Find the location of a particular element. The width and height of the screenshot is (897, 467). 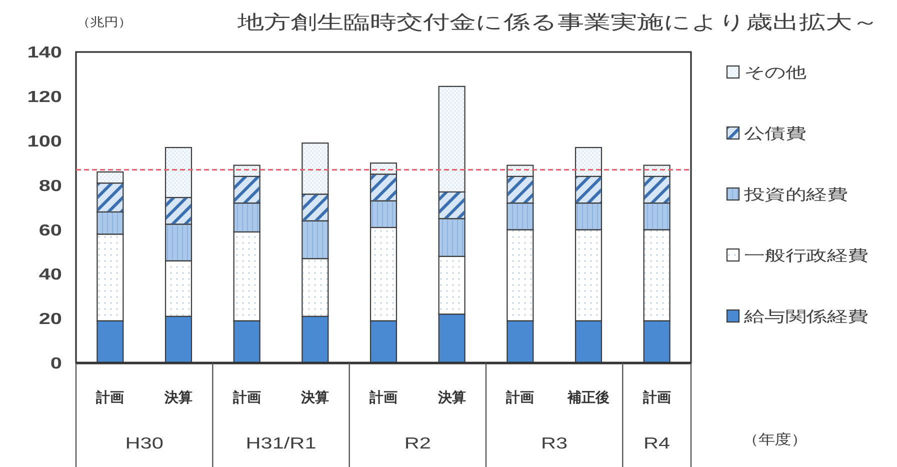

x-axis-title: （年度） is located at coordinates (775, 440).